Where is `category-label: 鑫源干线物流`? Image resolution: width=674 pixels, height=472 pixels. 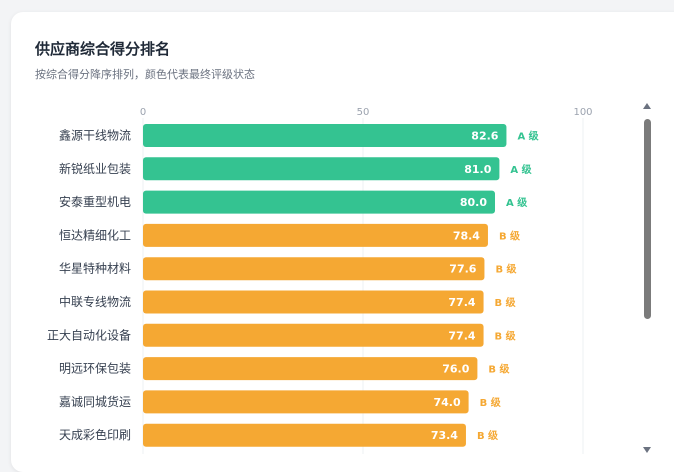
category-label: 鑫源干线物流 is located at coordinates (95, 135).